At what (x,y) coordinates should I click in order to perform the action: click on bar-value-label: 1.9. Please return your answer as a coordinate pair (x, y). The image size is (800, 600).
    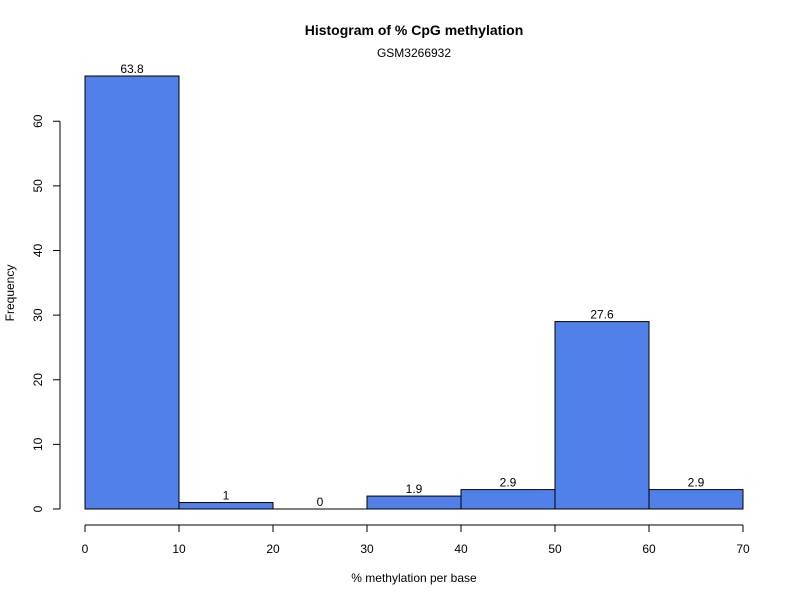
    Looking at the image, I should click on (414, 489).